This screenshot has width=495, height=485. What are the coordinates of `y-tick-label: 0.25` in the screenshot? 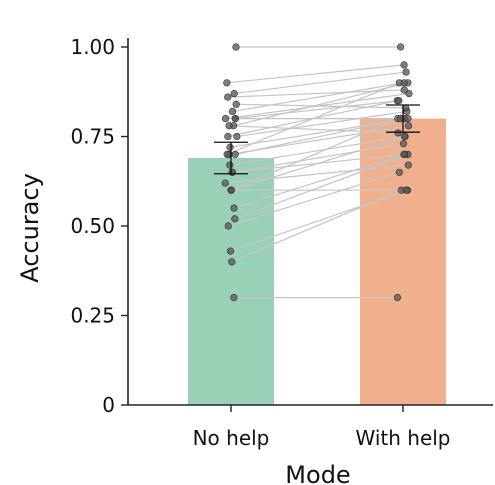 It's located at (92, 316).